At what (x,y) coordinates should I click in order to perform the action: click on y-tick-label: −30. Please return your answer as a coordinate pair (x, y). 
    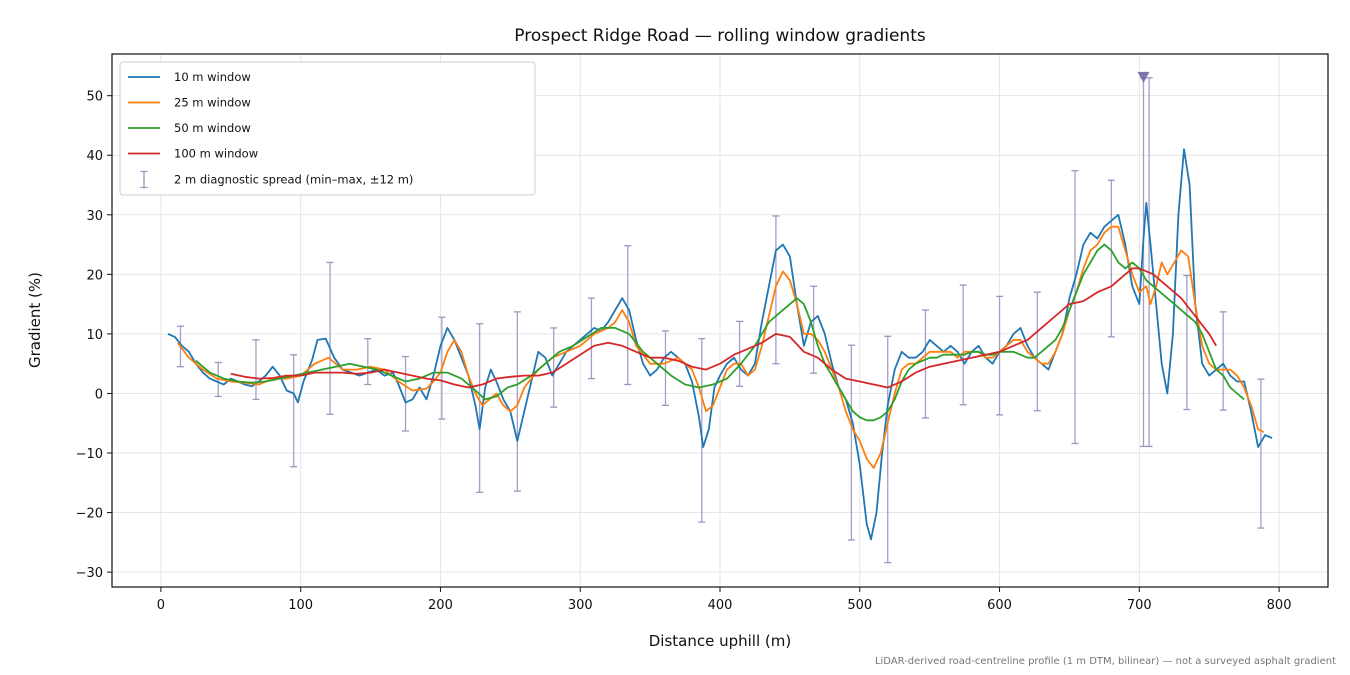
    Looking at the image, I should click on (89, 573).